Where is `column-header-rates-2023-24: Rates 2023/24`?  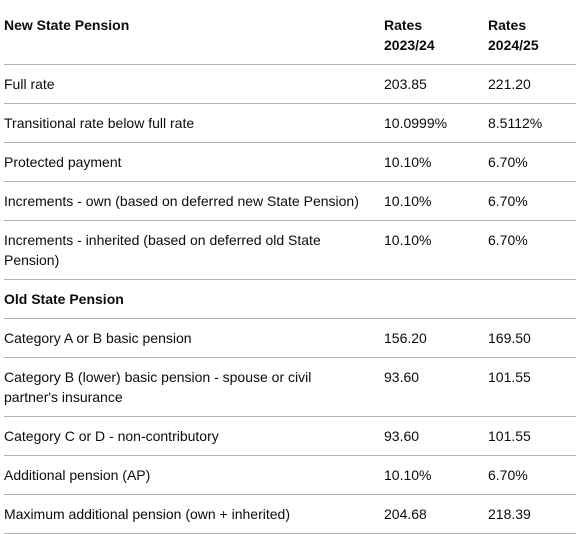 column-header-rates-2023-24: Rates 2023/24 is located at coordinates (436, 32).